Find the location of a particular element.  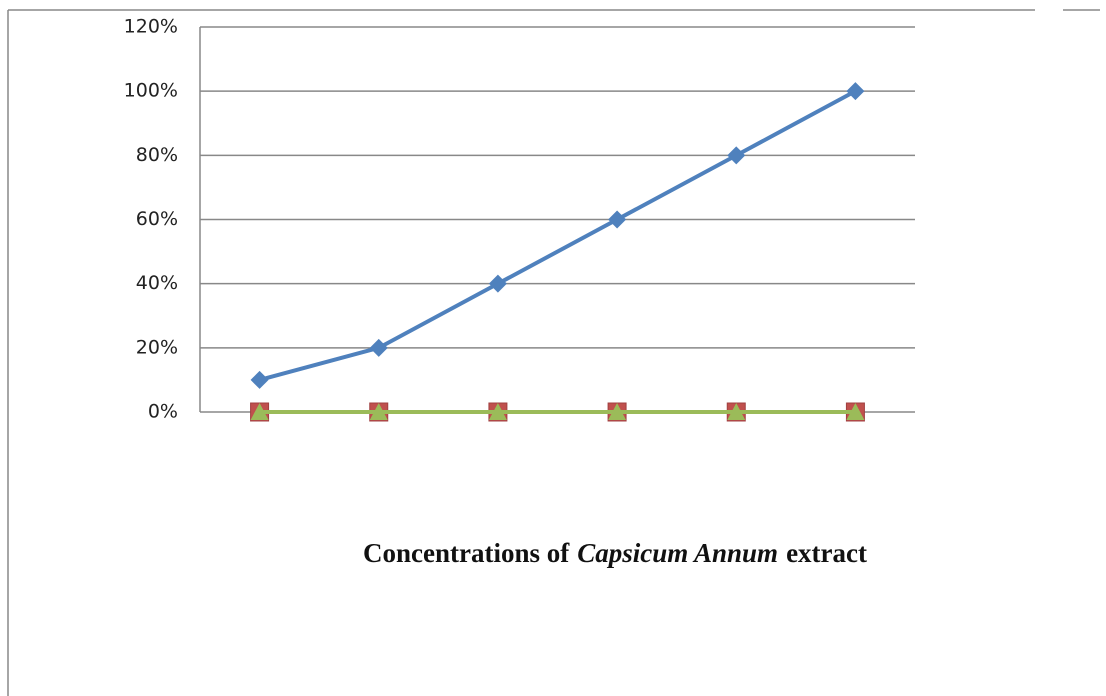

y-tick-label: 40% is located at coordinates (157, 283).